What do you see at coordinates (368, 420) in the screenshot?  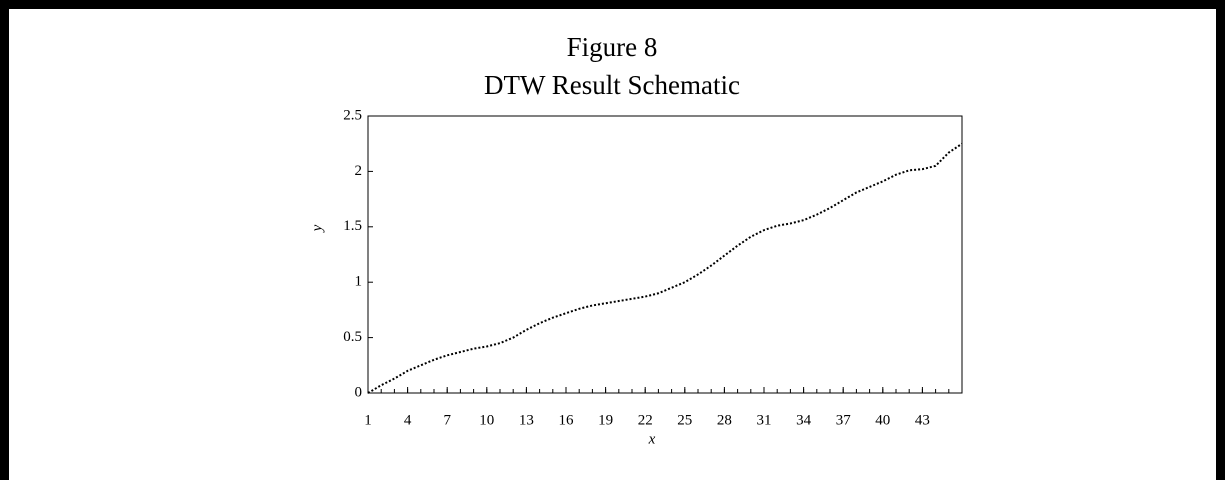 I see `x-tick-label: 1` at bounding box center [368, 420].